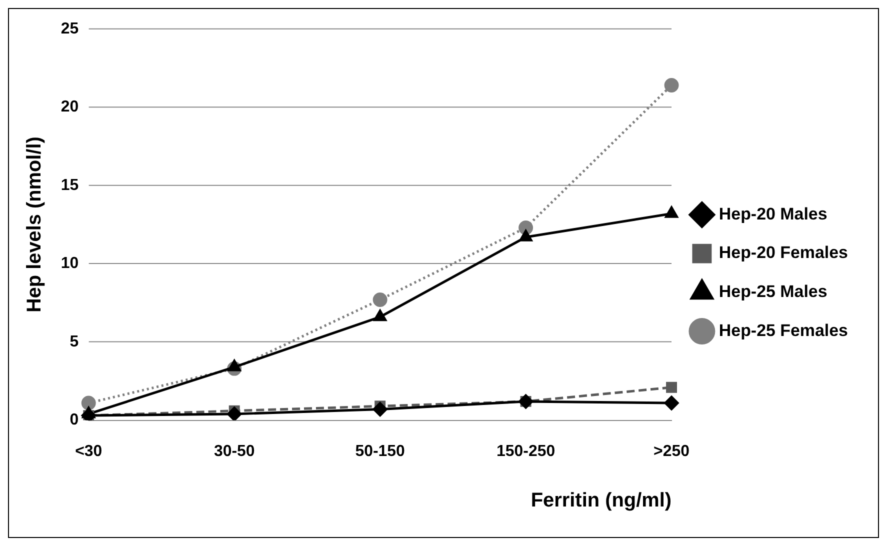  Describe the element at coordinates (69, 29) in the screenshot. I see `y-tick-label: 25` at that location.